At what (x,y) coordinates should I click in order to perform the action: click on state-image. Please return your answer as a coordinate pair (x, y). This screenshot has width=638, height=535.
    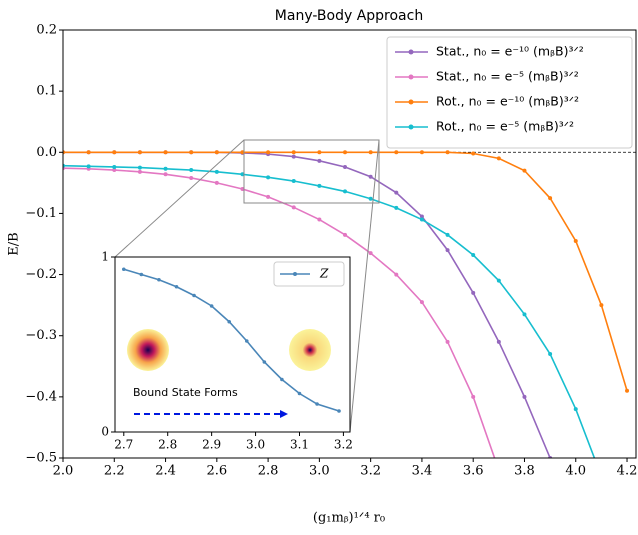
    Looking at the image, I should click on (148, 350).